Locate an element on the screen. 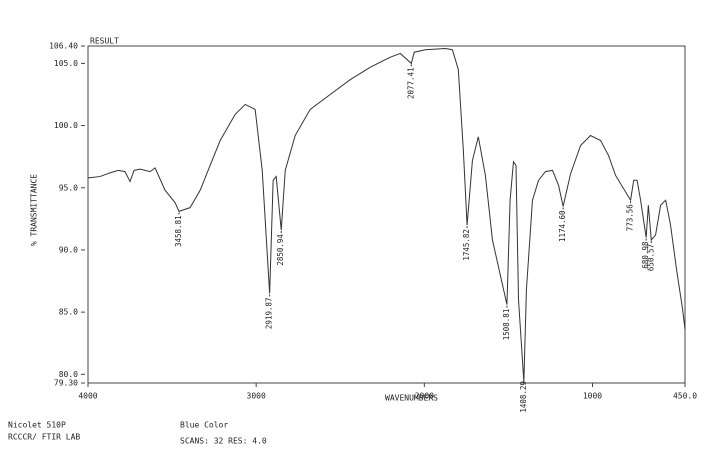 The height and width of the screenshot is (457, 703). y-tick-label: 90.0 is located at coordinates (68, 249).